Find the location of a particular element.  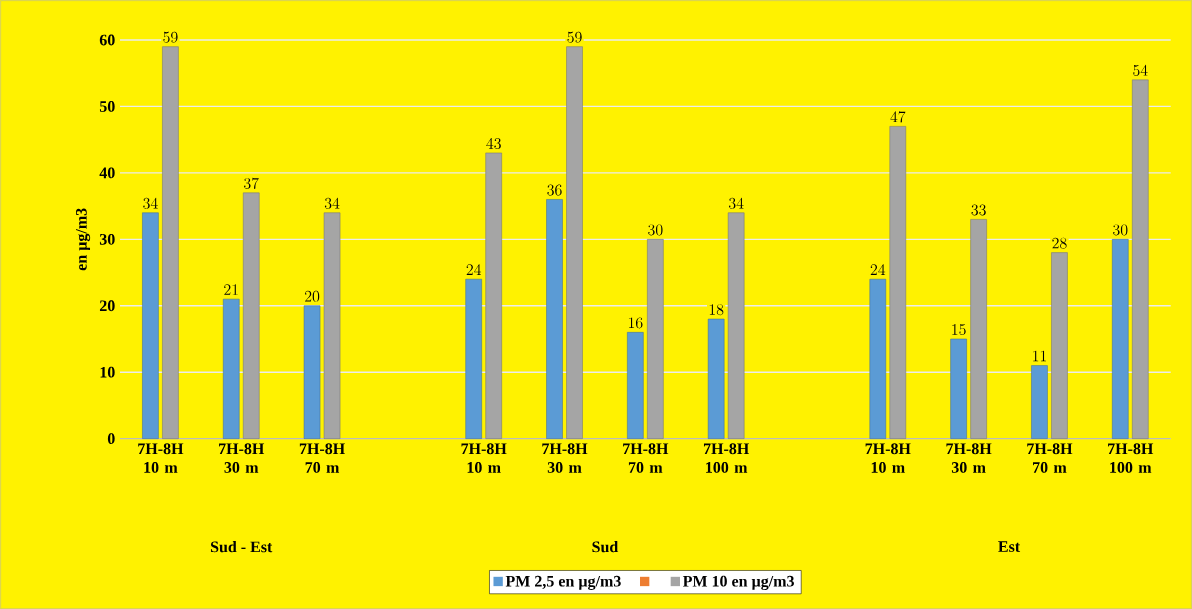

data-label: 18 is located at coordinates (716, 309).